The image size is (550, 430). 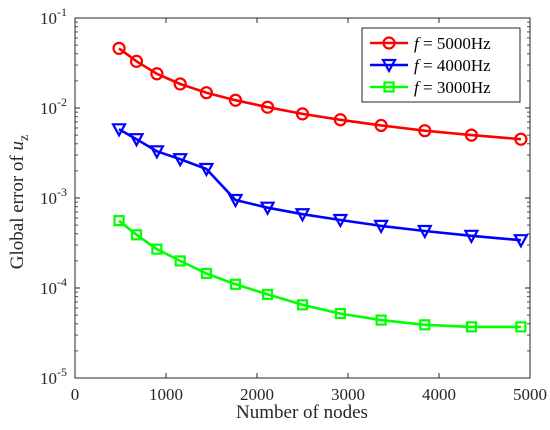 I want to click on y-axis-label-subscript: z, so click(x=24, y=138).